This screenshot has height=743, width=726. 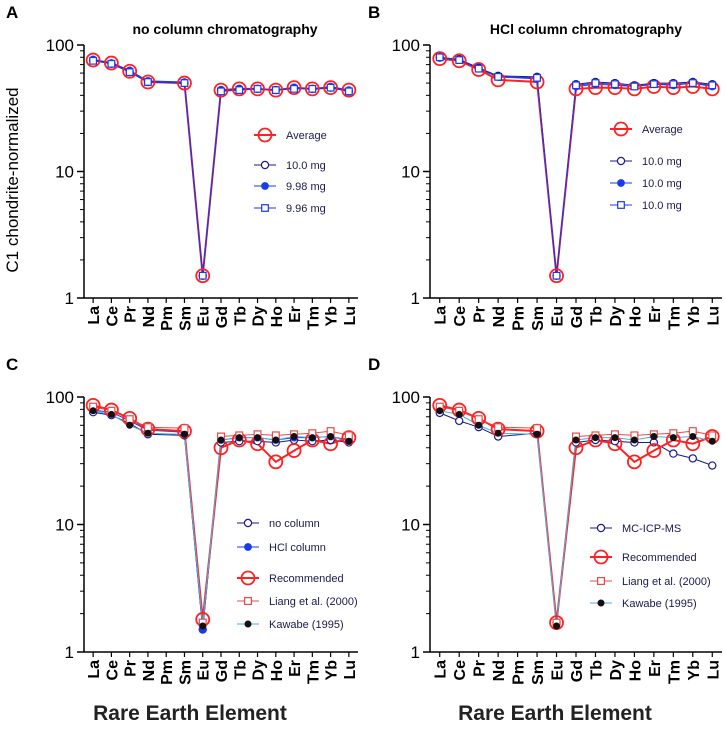 What do you see at coordinates (12, 12) in the screenshot?
I see `panel-label-a: A` at bounding box center [12, 12].